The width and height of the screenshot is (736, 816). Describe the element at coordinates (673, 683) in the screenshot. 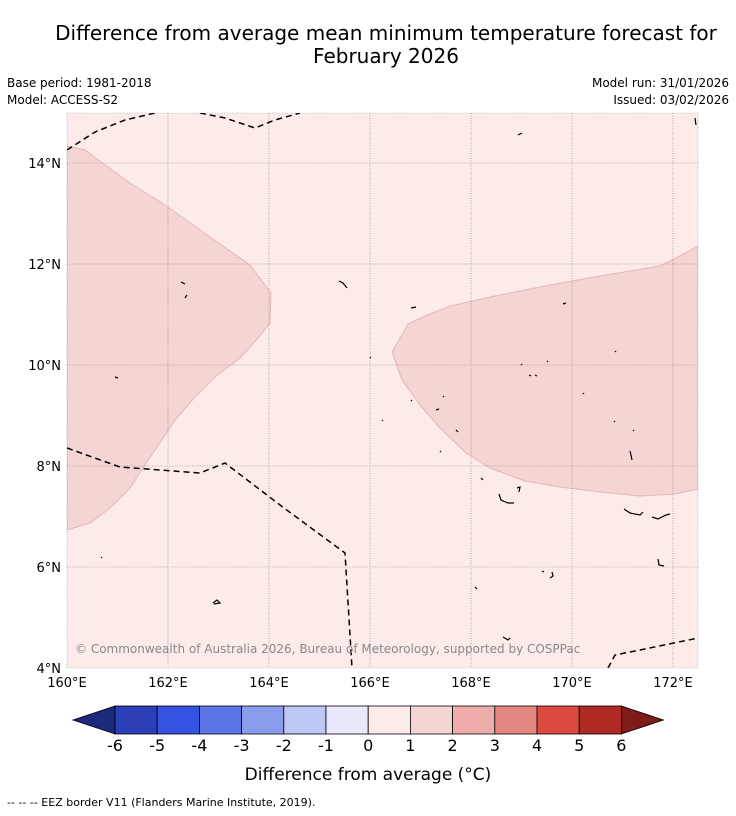

I see `lon-label-172e: 172°E` at that location.